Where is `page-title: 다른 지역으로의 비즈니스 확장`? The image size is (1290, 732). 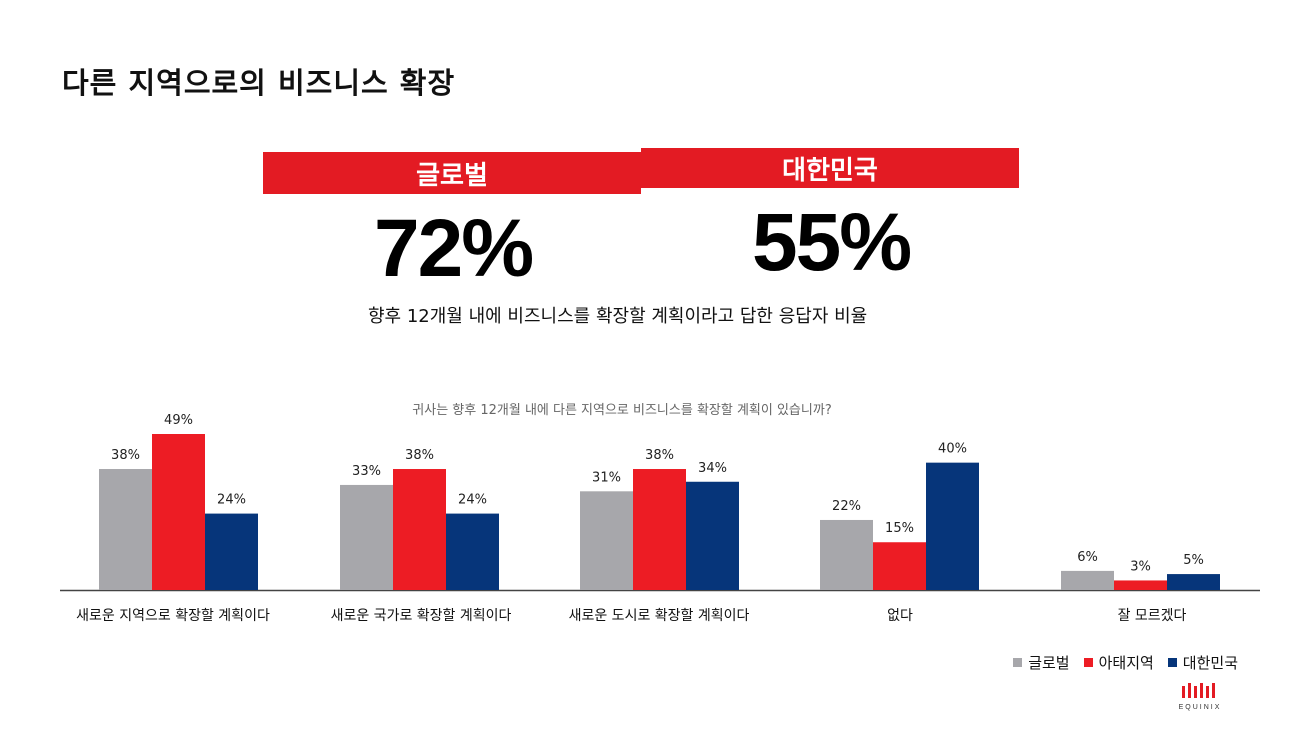 page-title: 다른 지역으로의 비즈니스 확장 is located at coordinates (259, 83).